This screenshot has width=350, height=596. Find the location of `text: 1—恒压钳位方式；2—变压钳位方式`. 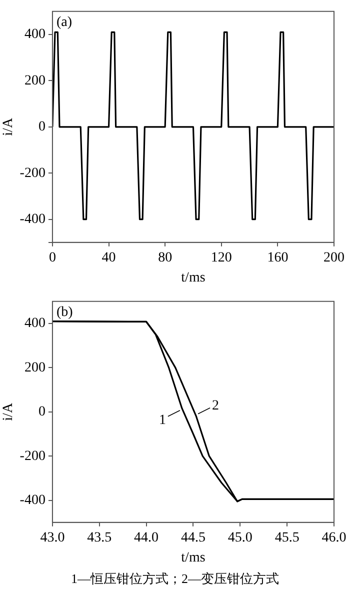

text: 1—恒压钳位方式；2—变压钳位方式 is located at coordinates (175, 579).